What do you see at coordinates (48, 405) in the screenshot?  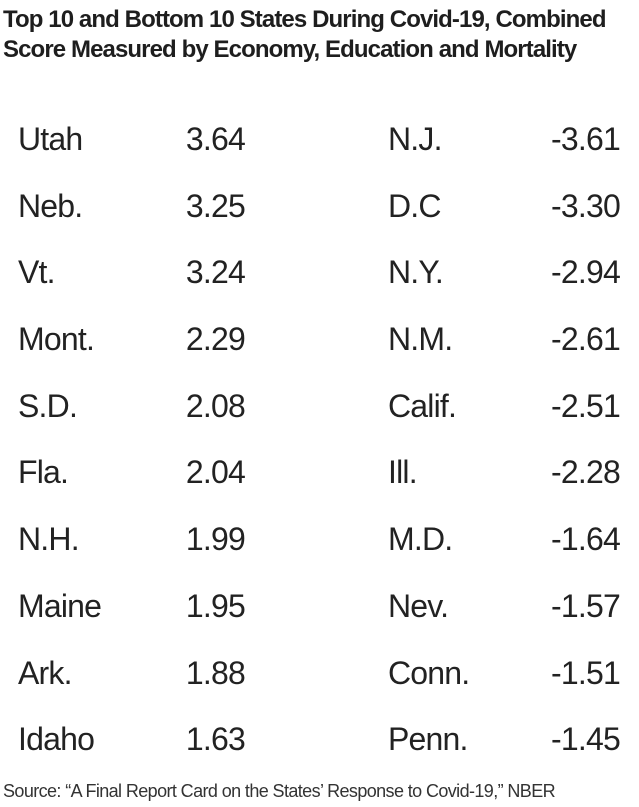 I see `top-state-name: S.D.` at bounding box center [48, 405].